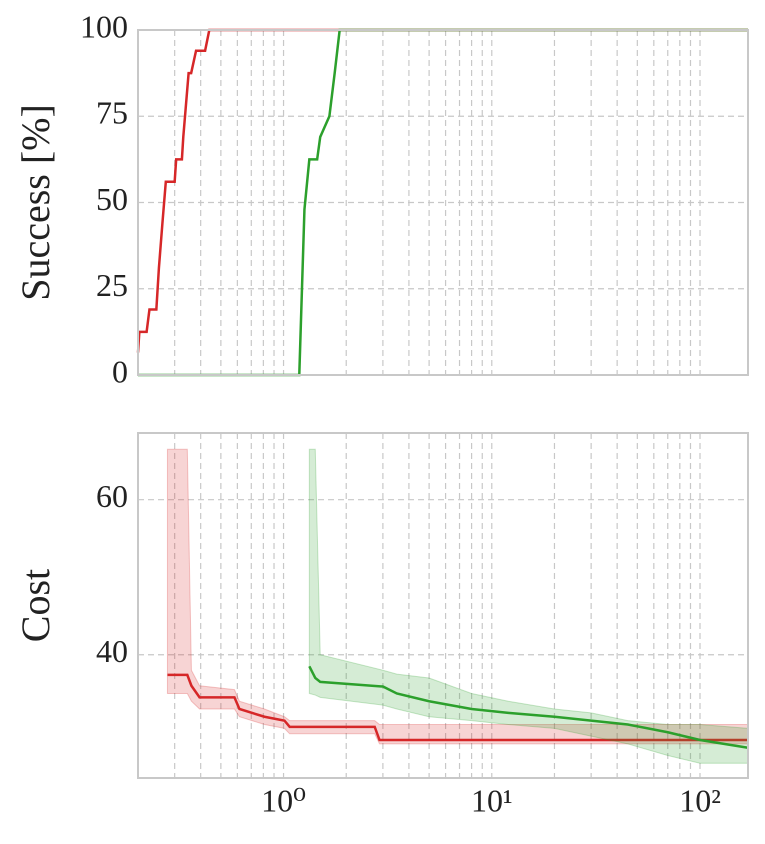 Image resolution: width=765 pixels, height=844 pixels. Describe the element at coordinates (120, 371) in the screenshot. I see `y-tick-label: 0` at that location.